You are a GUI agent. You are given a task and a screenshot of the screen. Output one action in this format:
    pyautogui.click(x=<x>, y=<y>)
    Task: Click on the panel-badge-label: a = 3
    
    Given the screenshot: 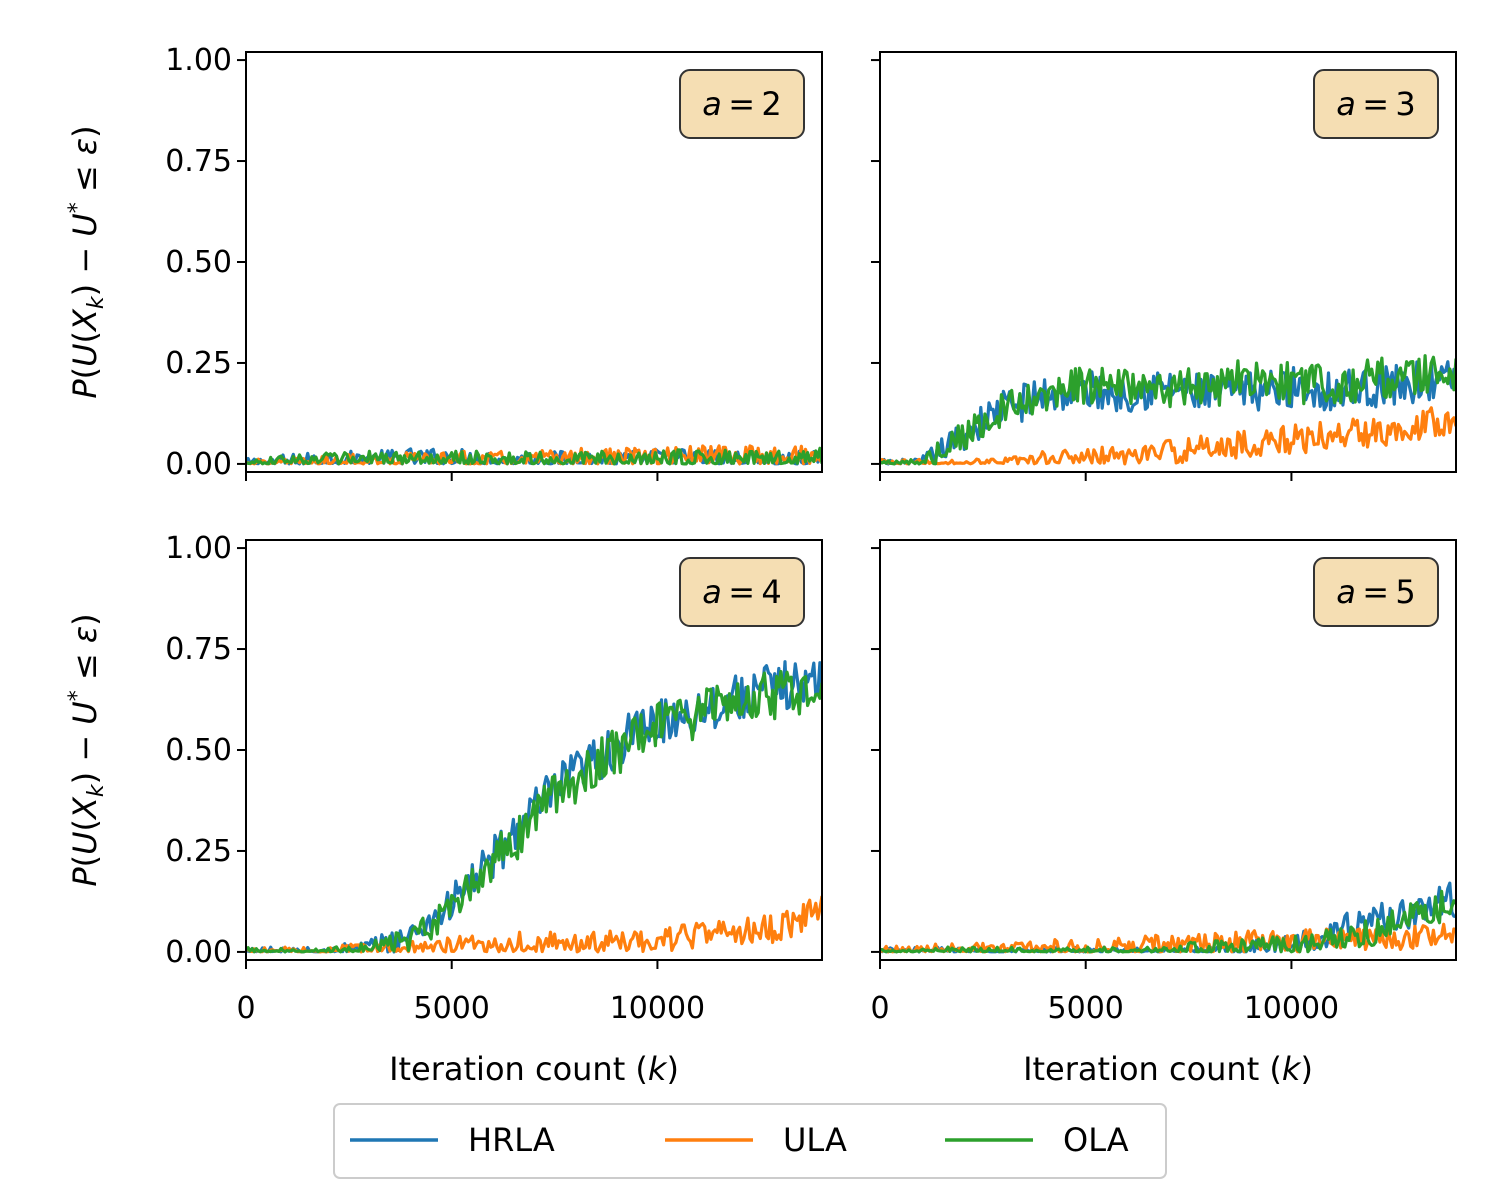 What is the action you would take?
    pyautogui.click(x=1376, y=104)
    